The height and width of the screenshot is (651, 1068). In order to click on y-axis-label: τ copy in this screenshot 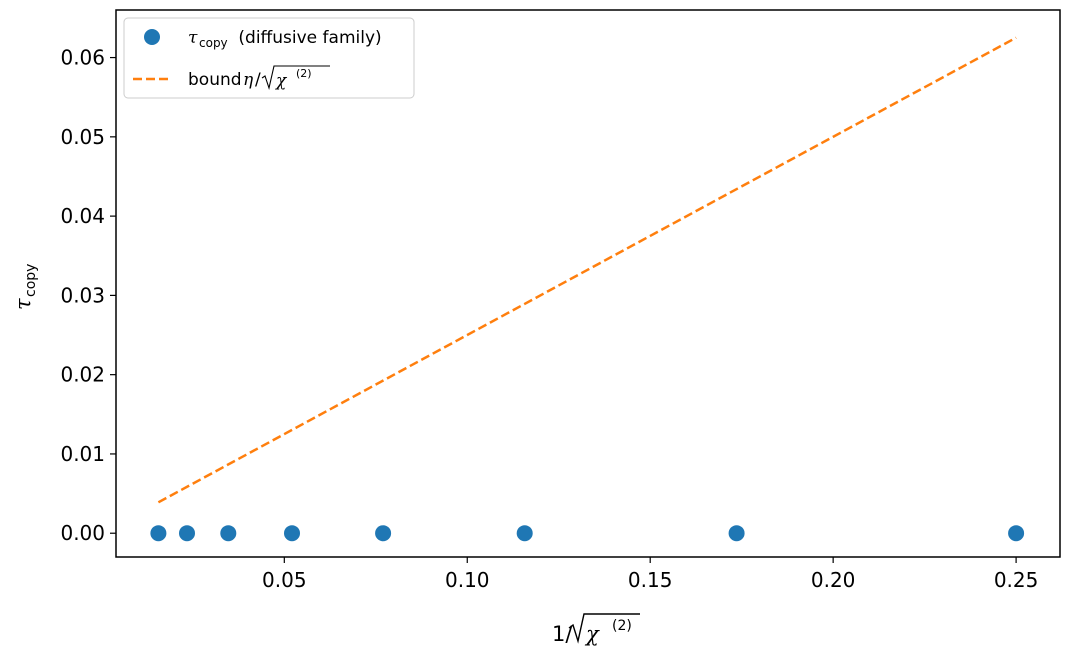, I will do `click(25, 287)`.